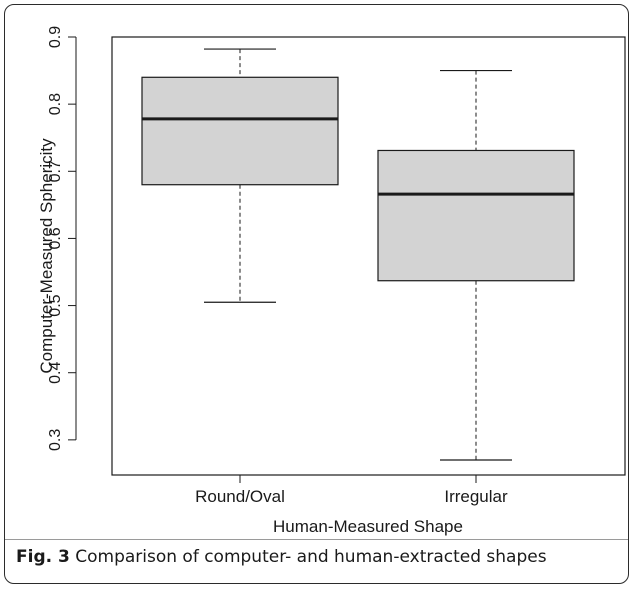 This screenshot has height=590, width=637. What do you see at coordinates (55, 440) in the screenshot?
I see `y-tick-label: 0.3` at bounding box center [55, 440].